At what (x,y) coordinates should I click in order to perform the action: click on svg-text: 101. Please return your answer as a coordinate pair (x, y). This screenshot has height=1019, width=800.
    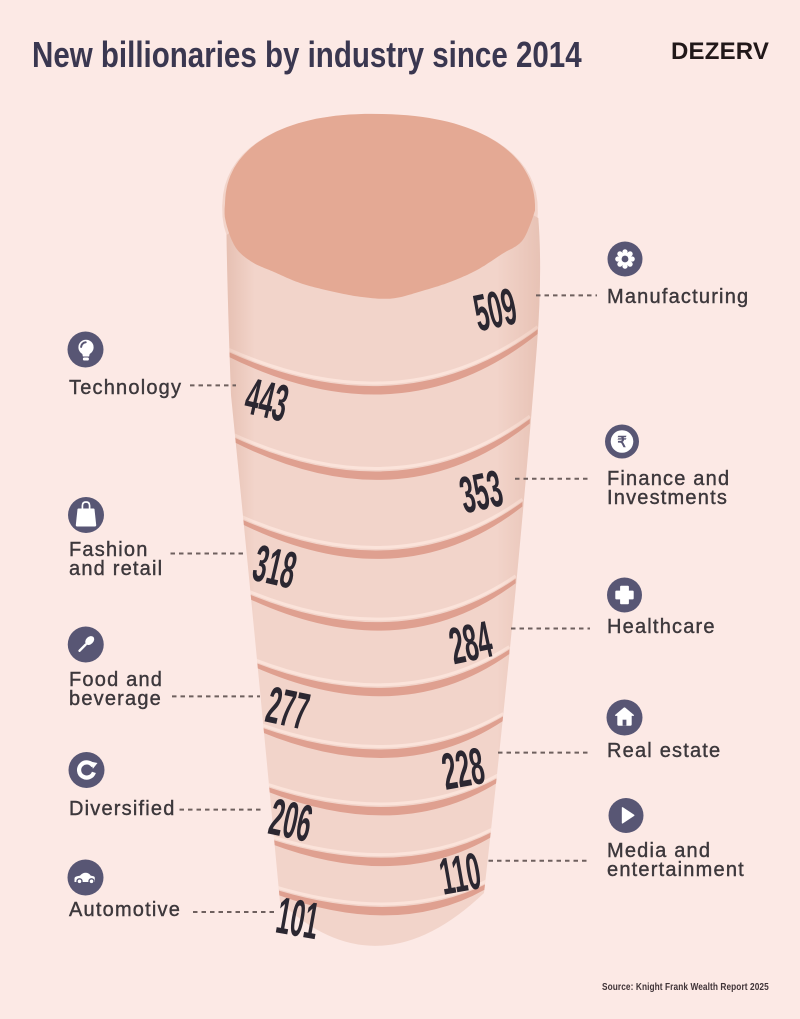
    Looking at the image, I should click on (297, 918).